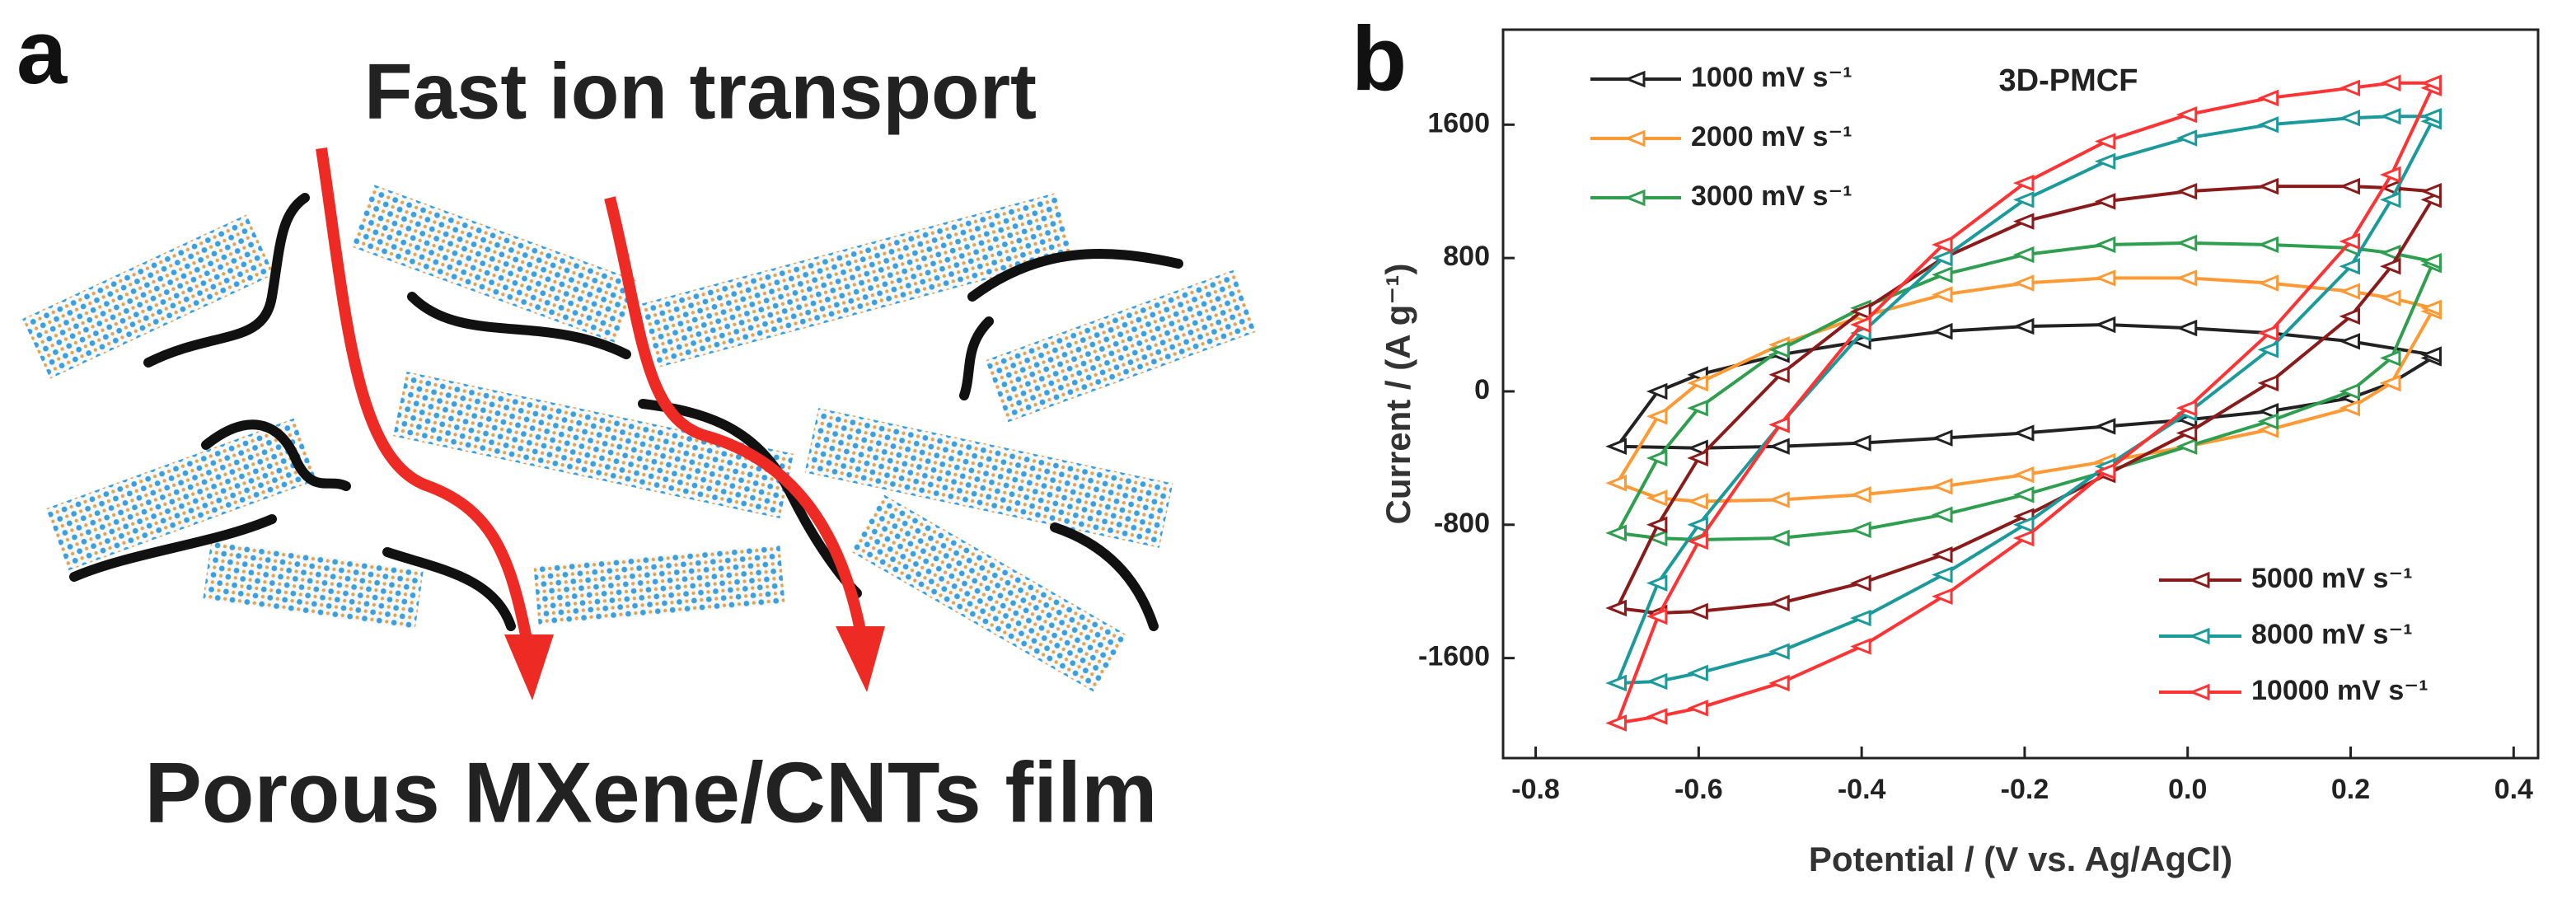 The height and width of the screenshot is (899, 2576). I want to click on legend-label: 2000 mV s⁻¹, so click(1771, 136).